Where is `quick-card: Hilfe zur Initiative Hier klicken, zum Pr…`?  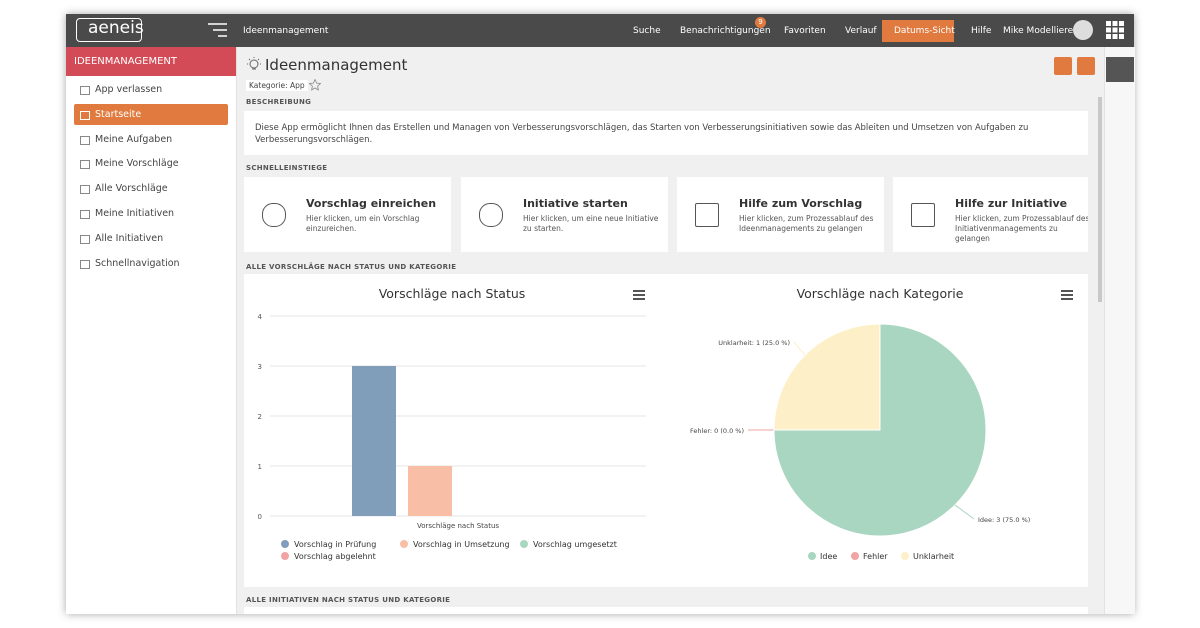 quick-card: Hilfe zur Initiative Hier klicken, zum Pr… is located at coordinates (990, 214).